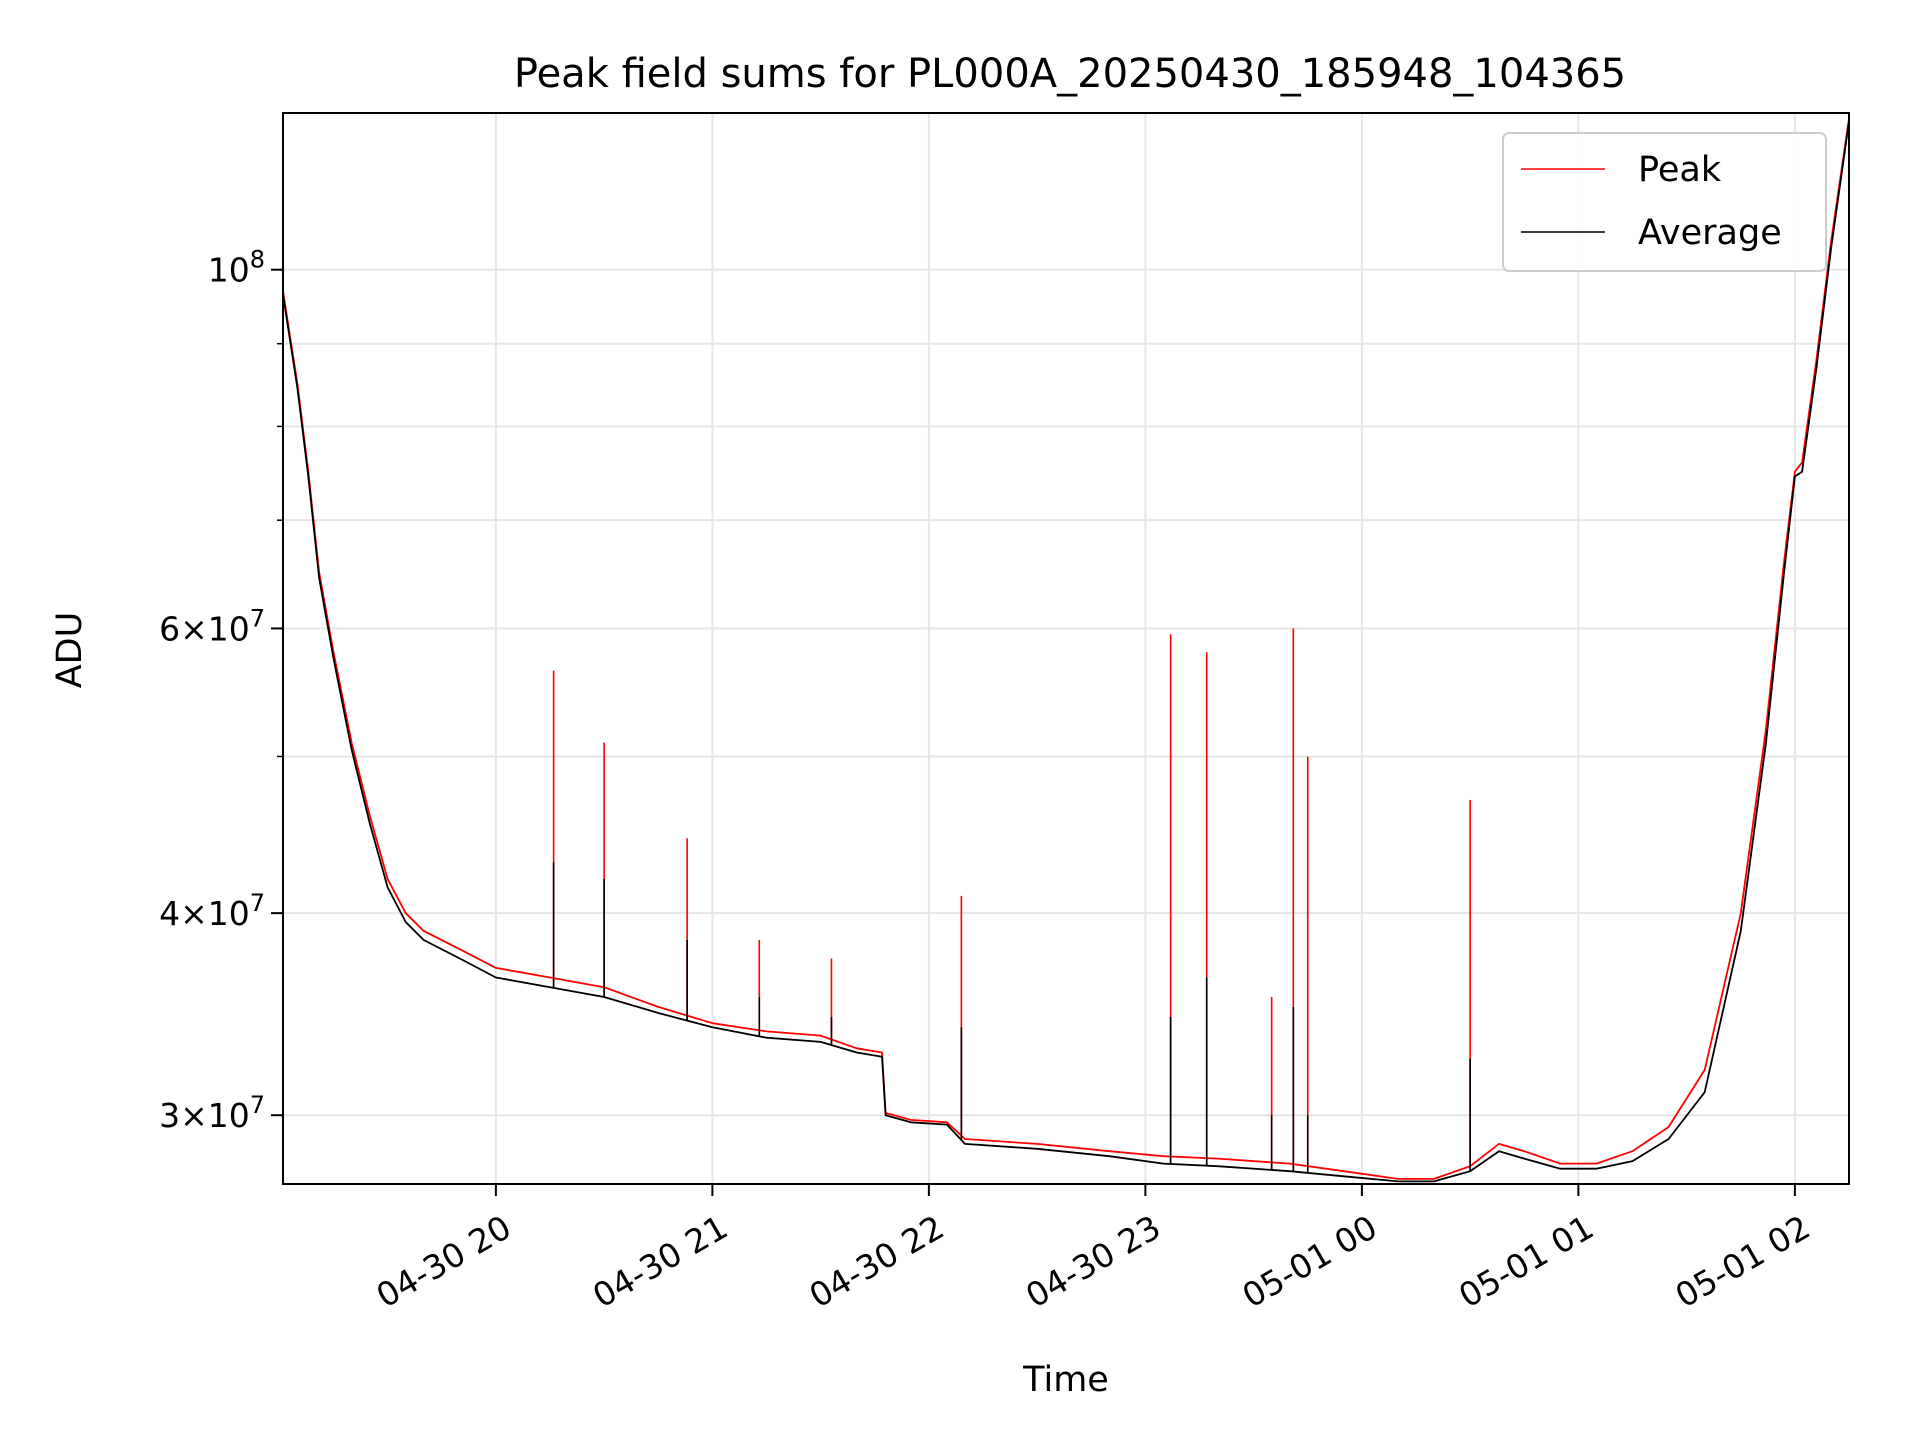 The width and height of the screenshot is (1920, 1440). Describe the element at coordinates (660, 1261) in the screenshot. I see `x-tick-label: 04-30 21` at that location.